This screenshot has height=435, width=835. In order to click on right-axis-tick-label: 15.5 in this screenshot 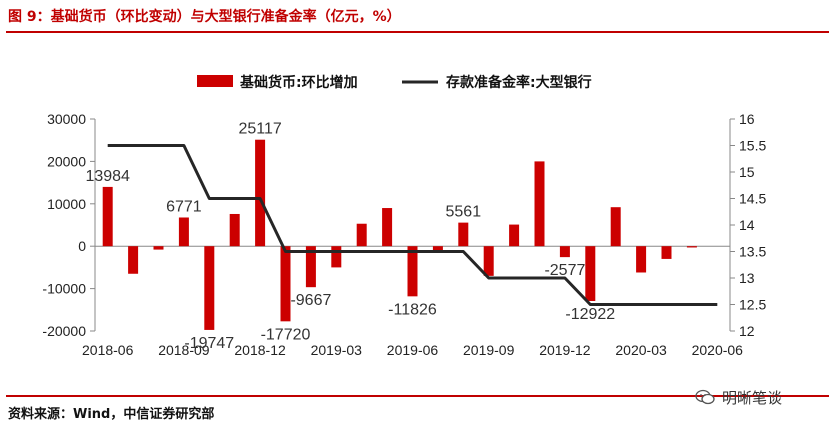, I will do `click(752, 146)`.